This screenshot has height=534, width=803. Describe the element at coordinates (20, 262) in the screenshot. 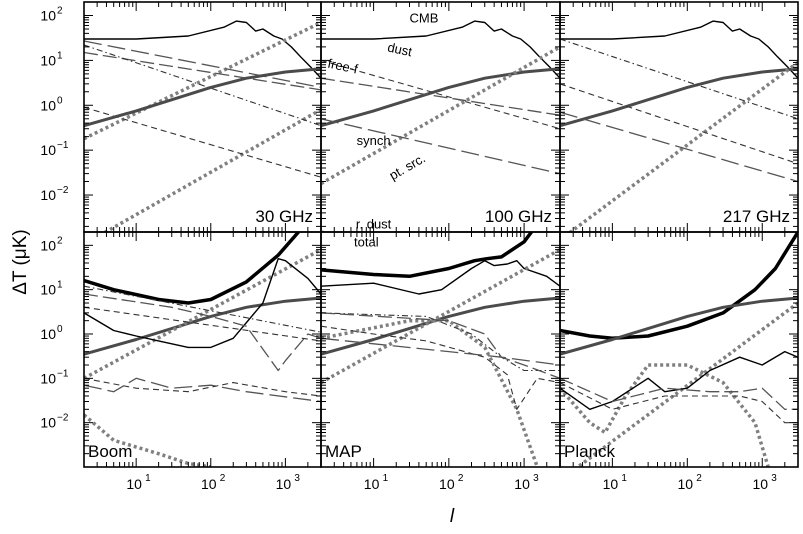

I see `y-axis-title: ΔT (μK)` at that location.